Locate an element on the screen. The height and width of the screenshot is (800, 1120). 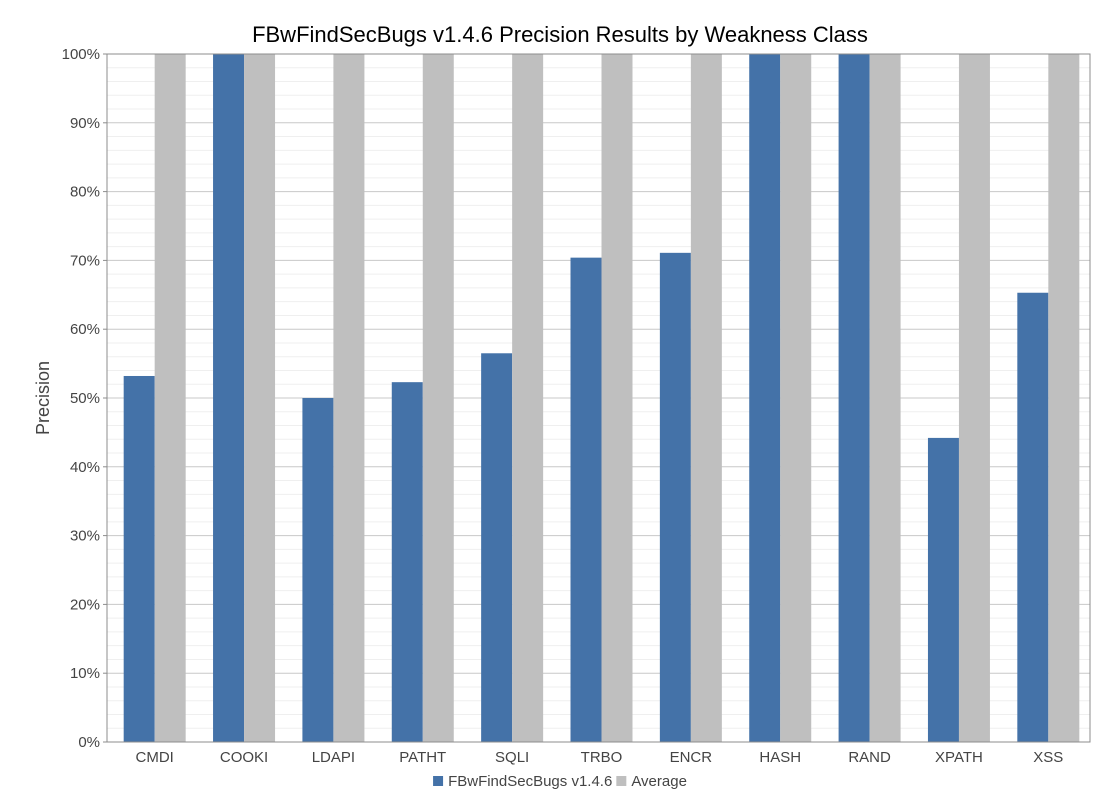
x-tick-label: COOKI is located at coordinates (244, 757).